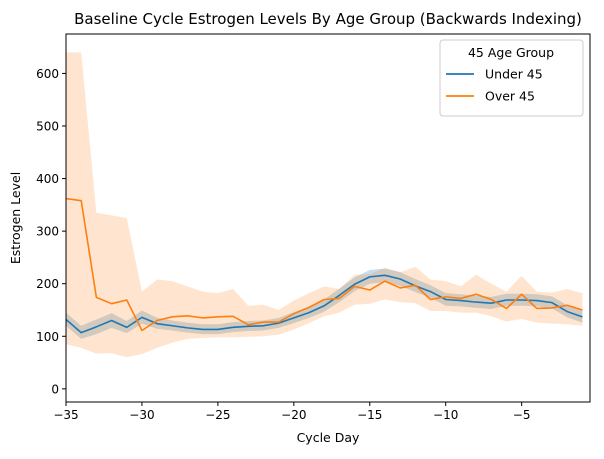  What do you see at coordinates (47, 337) in the screenshot?
I see `y-tick-label: 100` at bounding box center [47, 337].